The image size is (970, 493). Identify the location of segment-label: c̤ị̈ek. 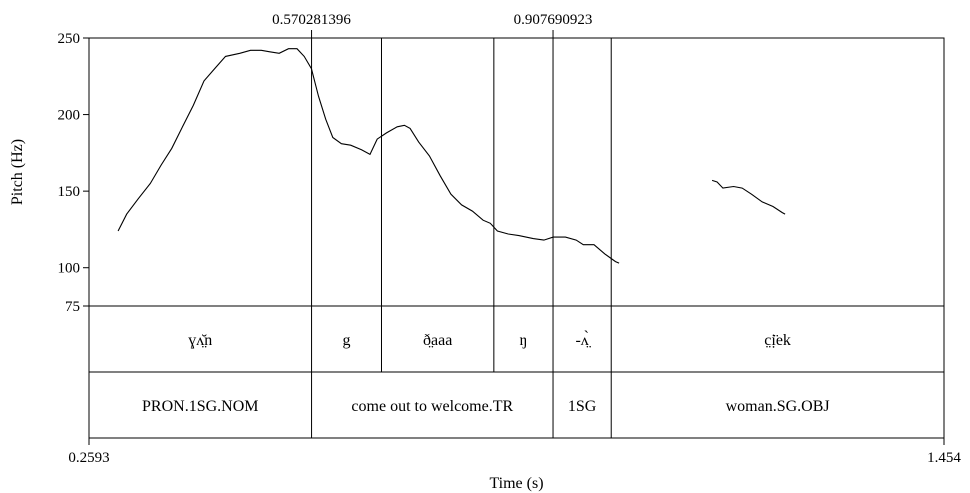
(777, 340).